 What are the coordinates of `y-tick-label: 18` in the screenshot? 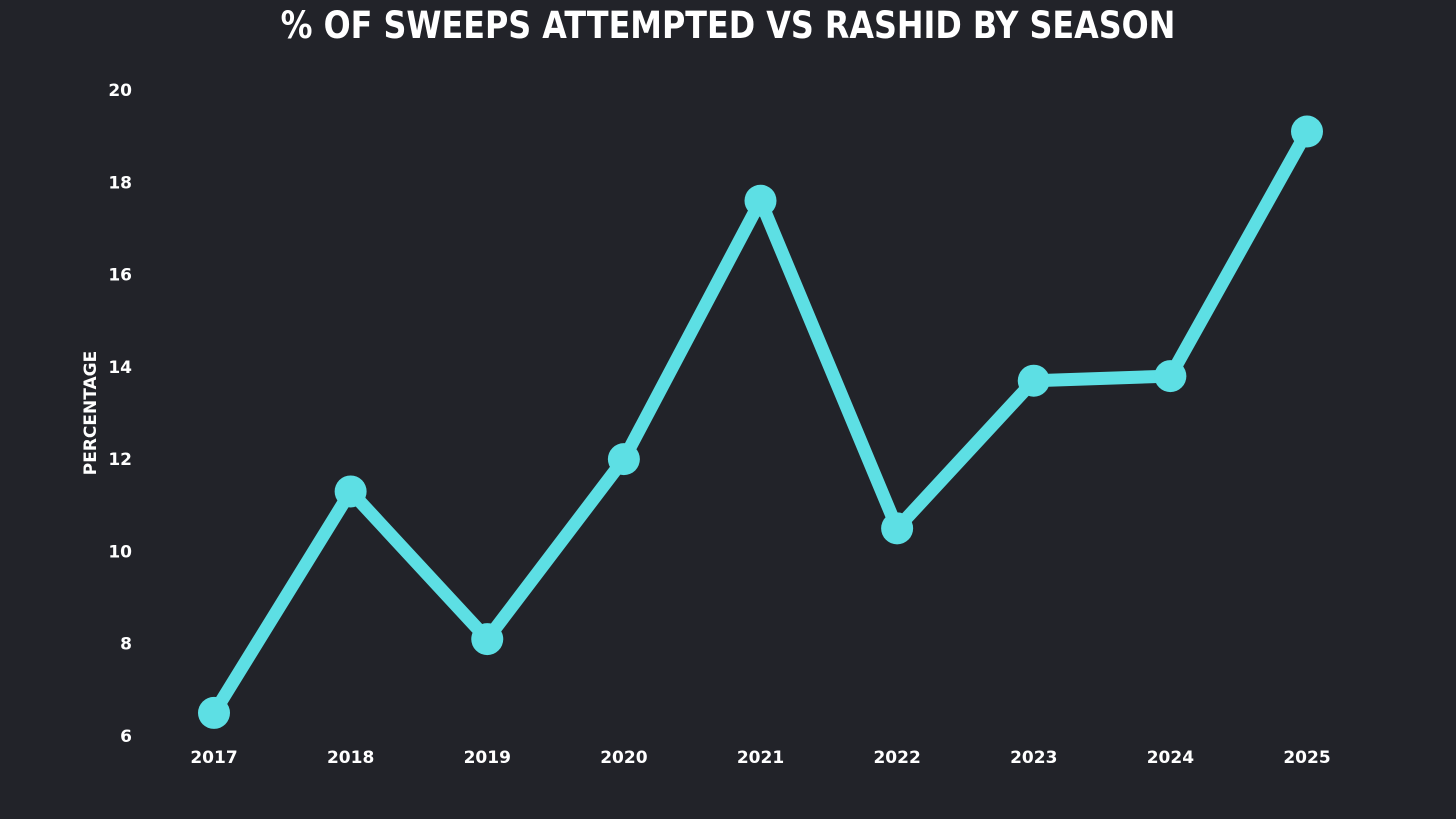 It's located at (120, 183).